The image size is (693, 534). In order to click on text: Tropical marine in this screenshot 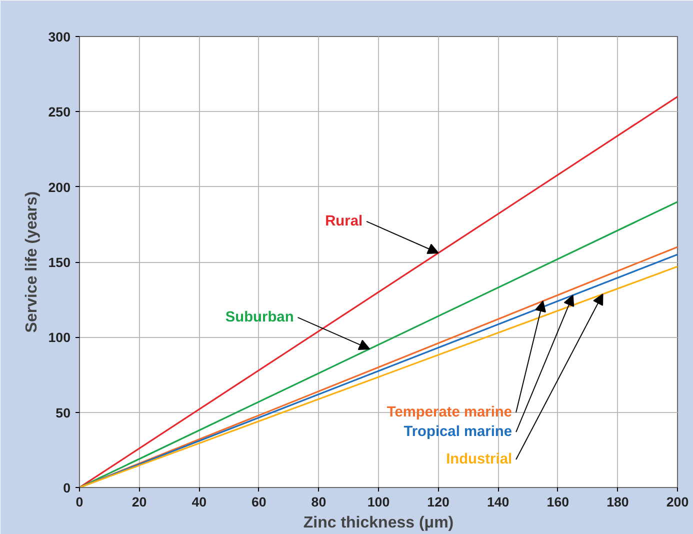, I will do `click(458, 432)`.